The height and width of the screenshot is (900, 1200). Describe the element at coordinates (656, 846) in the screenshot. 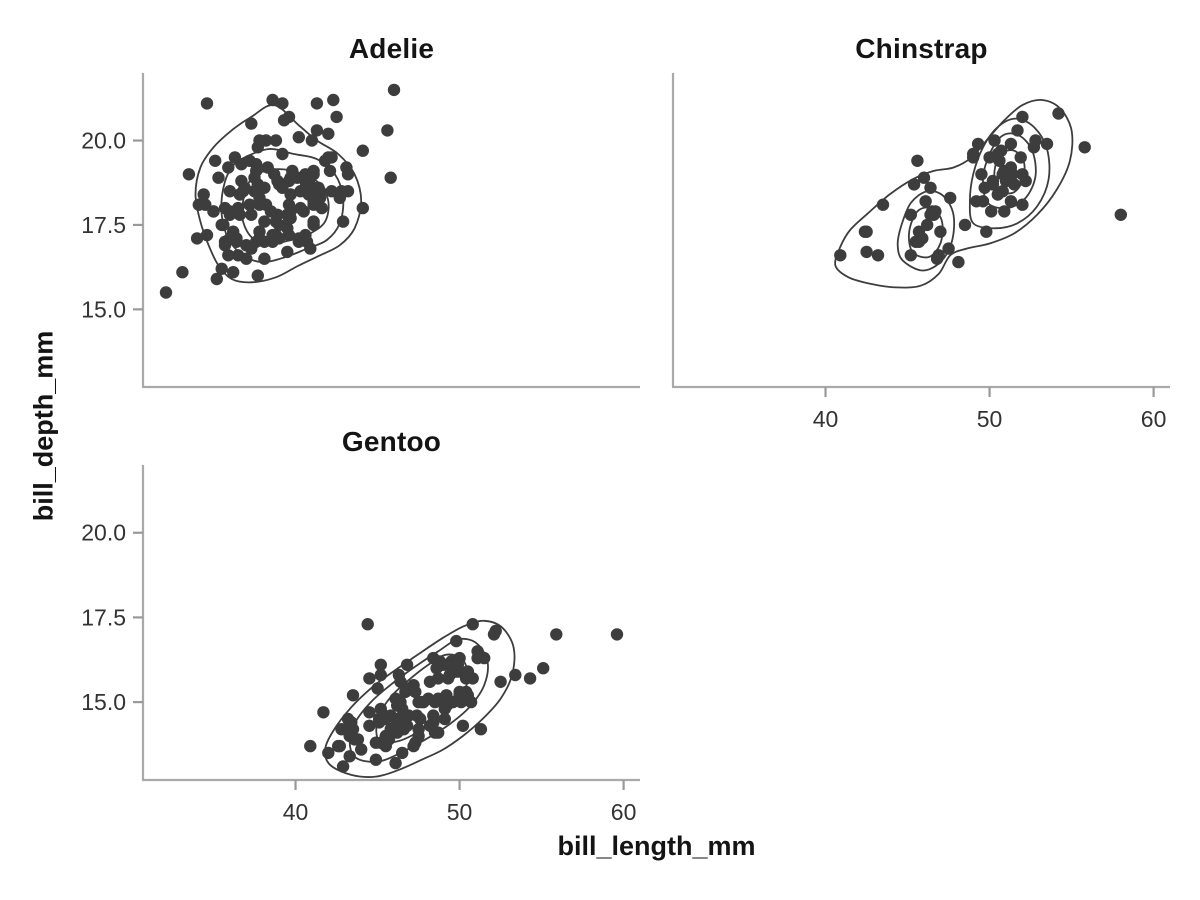

I see `x-axis-label: bill_length_mm` at that location.